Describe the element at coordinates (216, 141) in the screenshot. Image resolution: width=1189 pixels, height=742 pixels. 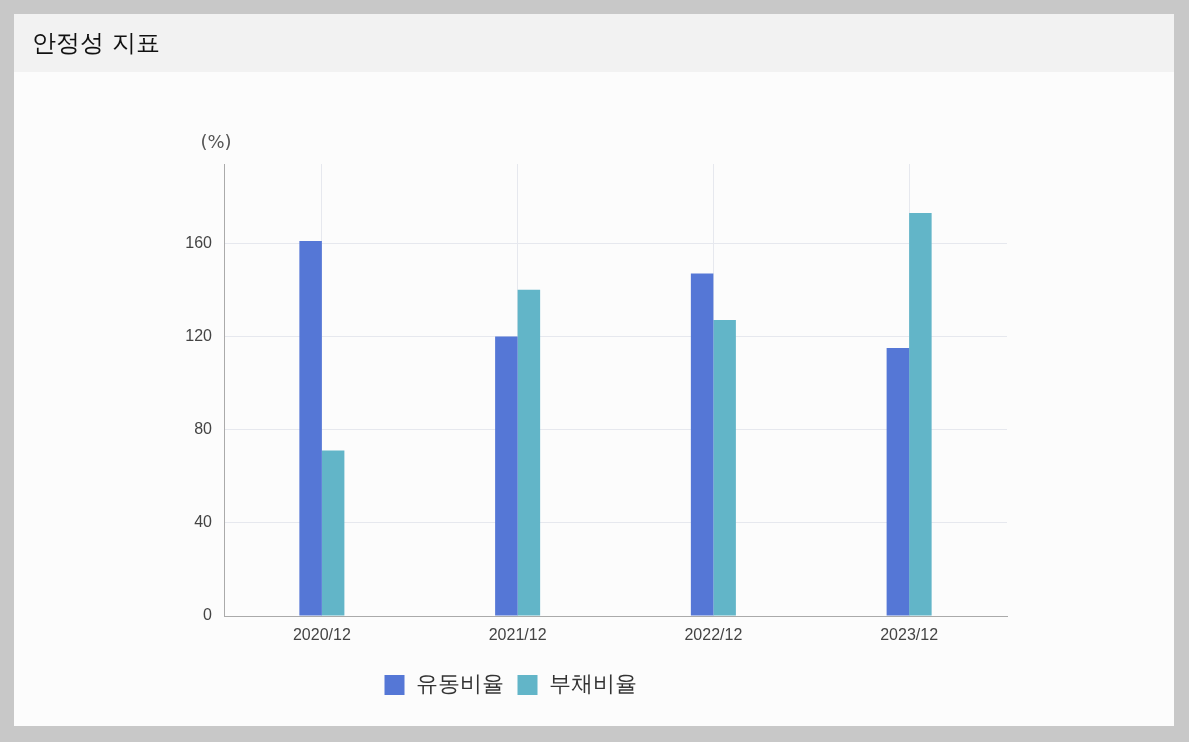
I see `y-axis-title: (%)` at that location.